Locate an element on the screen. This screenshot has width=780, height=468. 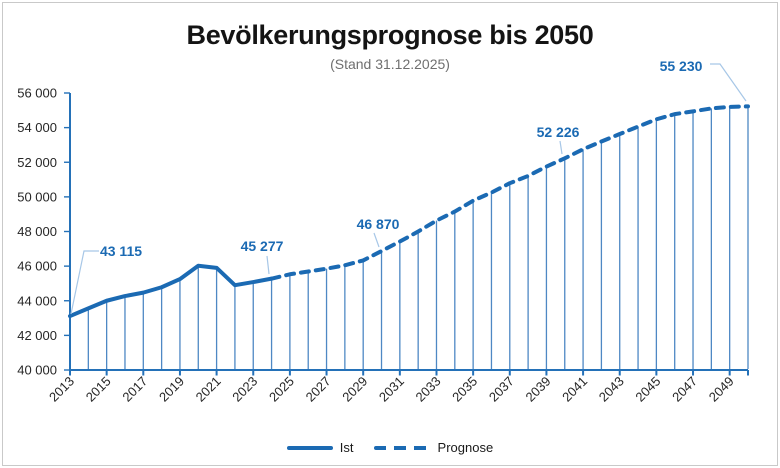
x-tick-label: 2031 is located at coordinates (391, 389).